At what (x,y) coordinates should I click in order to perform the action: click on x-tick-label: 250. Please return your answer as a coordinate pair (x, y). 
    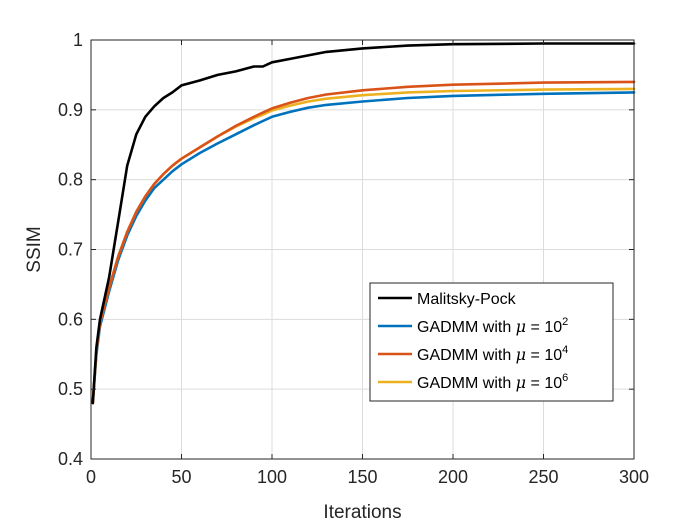
    Looking at the image, I should click on (543, 477).